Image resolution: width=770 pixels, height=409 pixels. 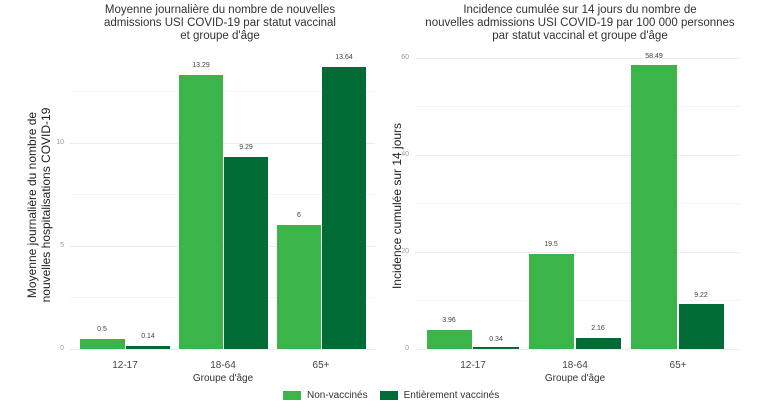 I want to click on left-value-label: 0.5, so click(x=102, y=329).